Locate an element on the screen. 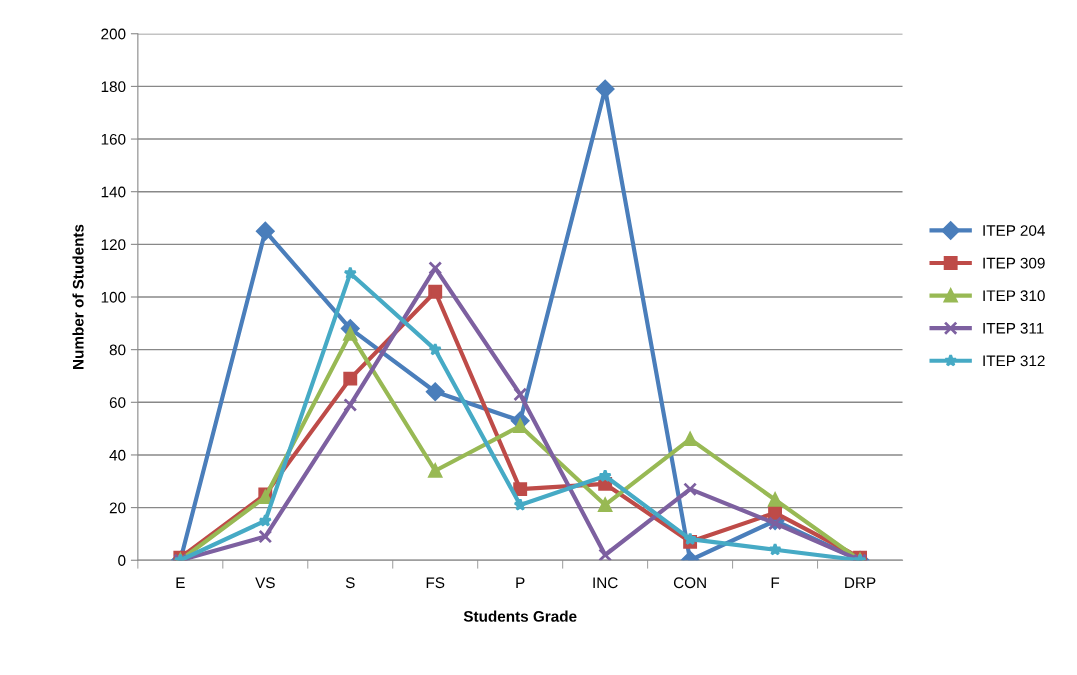 Image resolution: width=1077 pixels, height=675 pixels. y-tick-label: 100 is located at coordinates (113, 297).